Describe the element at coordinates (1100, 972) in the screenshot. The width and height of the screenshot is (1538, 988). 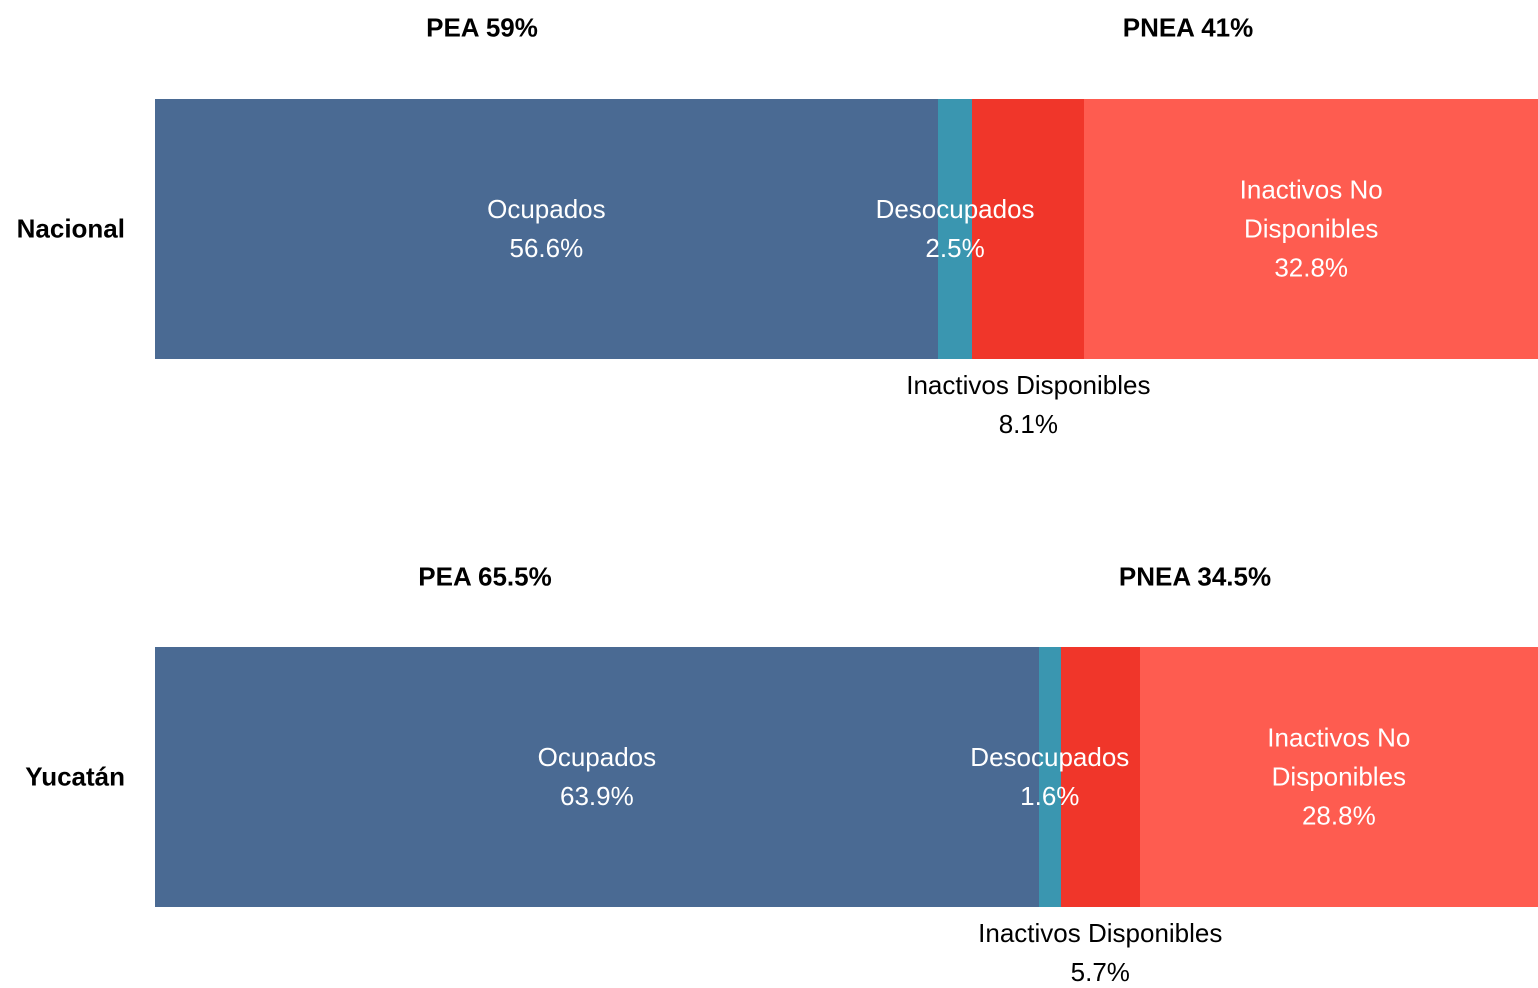
I see `data-label: 5.7%` at that location.